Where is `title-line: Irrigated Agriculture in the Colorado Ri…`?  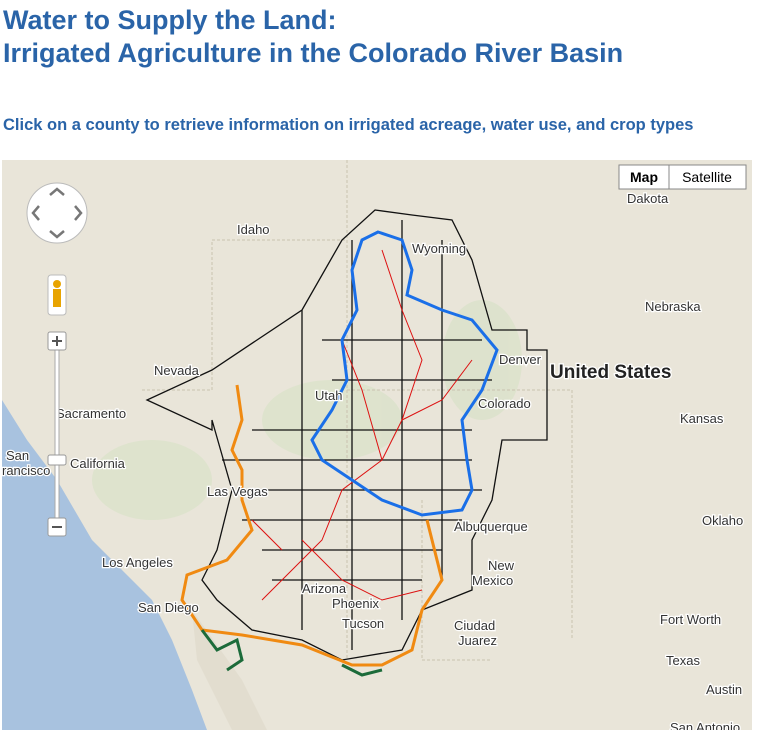 title-line: Irrigated Agriculture in the Colorado Ri… is located at coordinates (313, 53).